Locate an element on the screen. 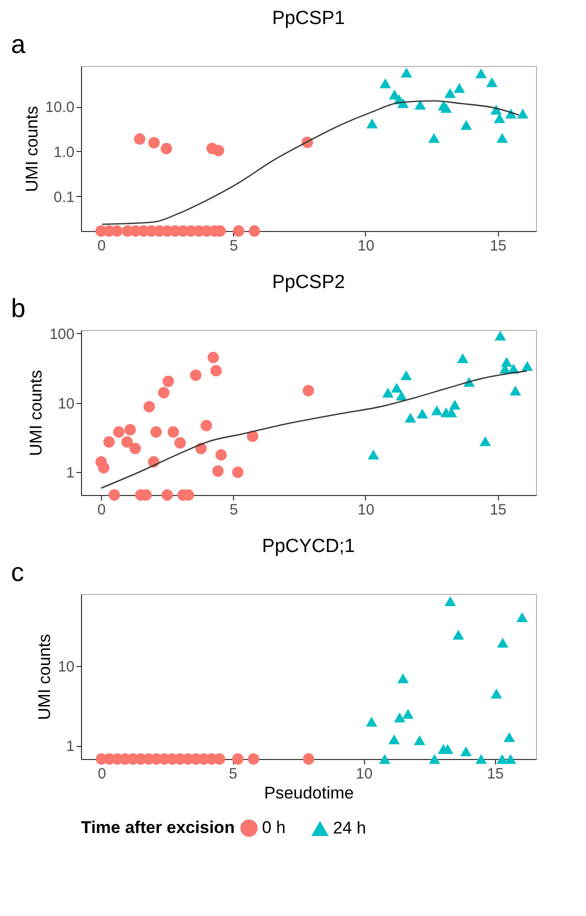 Image resolution: width=586 pixels, height=916 pixels. text: a is located at coordinates (18, 44).